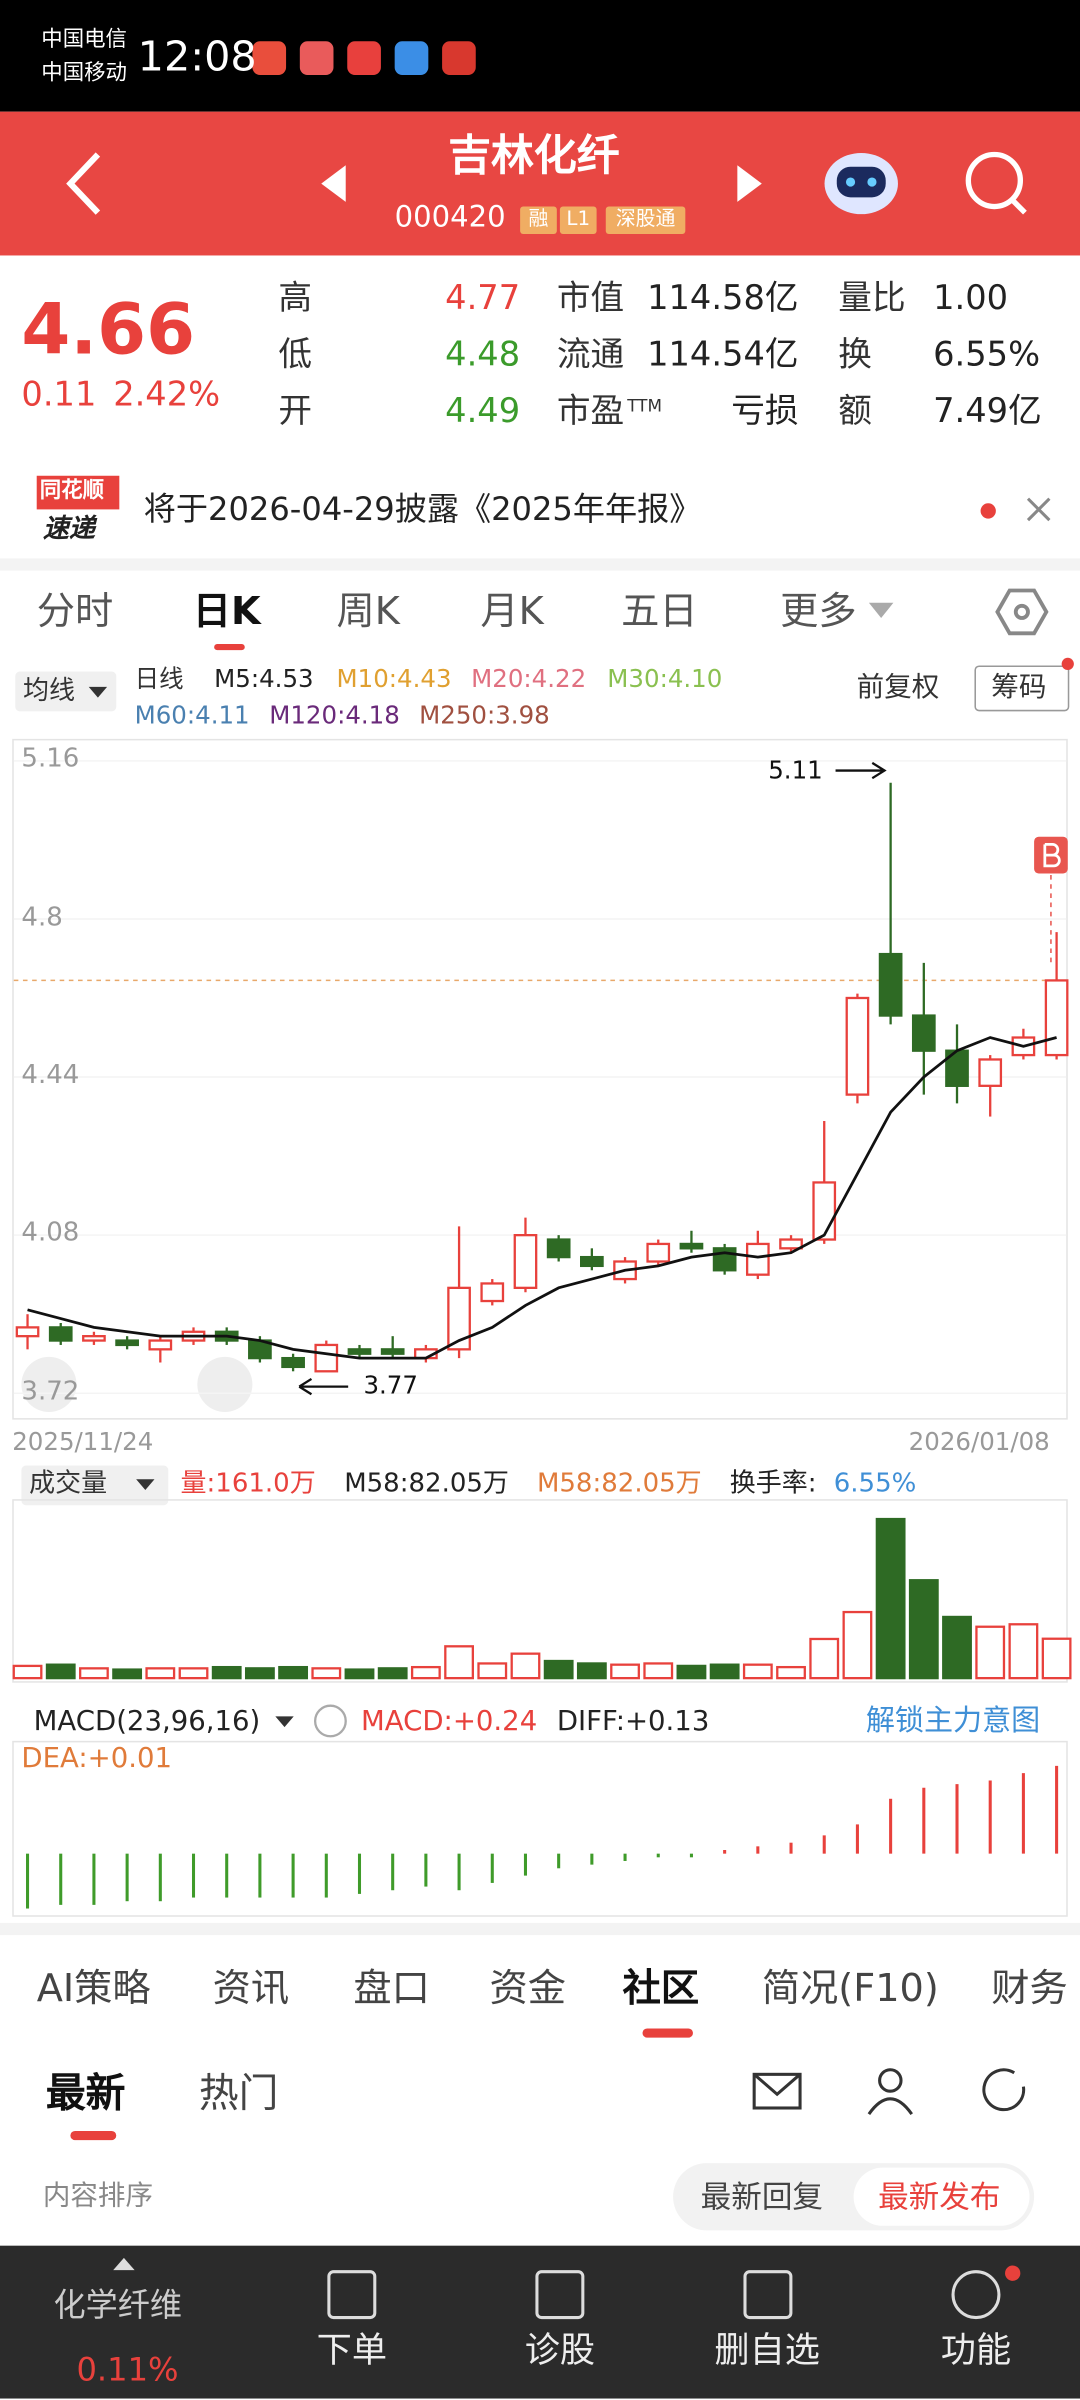 This screenshot has height=2400, width=1080. Describe the element at coordinates (529, 678) in the screenshot. I see `ma-legend: M20:4.22` at that location.